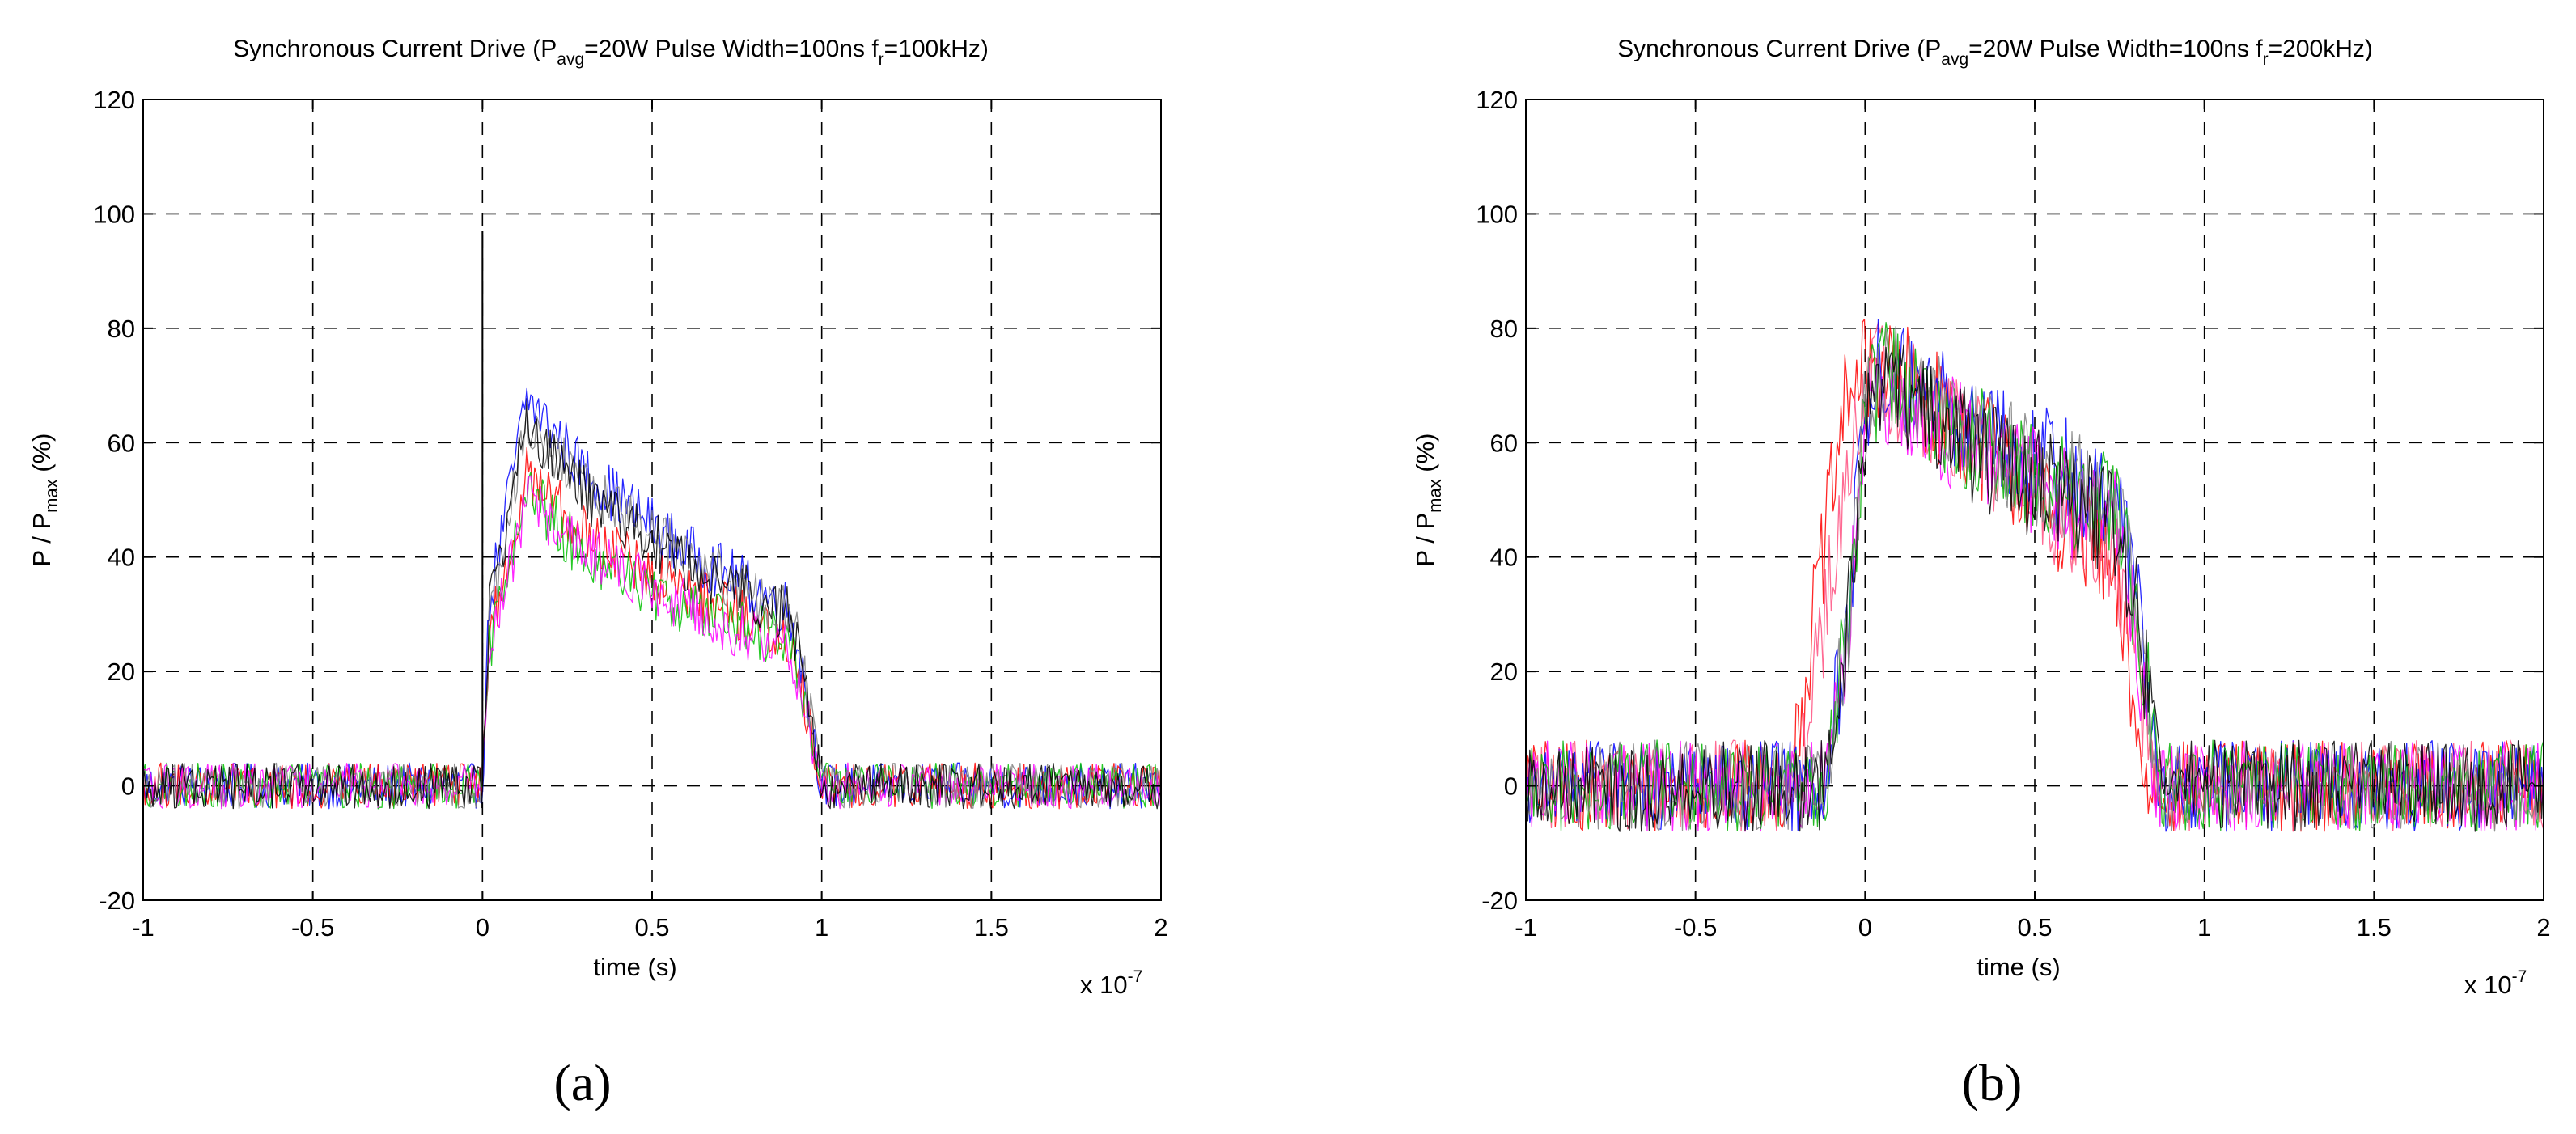 This screenshot has height=1134, width=2576. What do you see at coordinates (652, 604) in the screenshot?
I see `chart-a-series-black` at bounding box center [652, 604].